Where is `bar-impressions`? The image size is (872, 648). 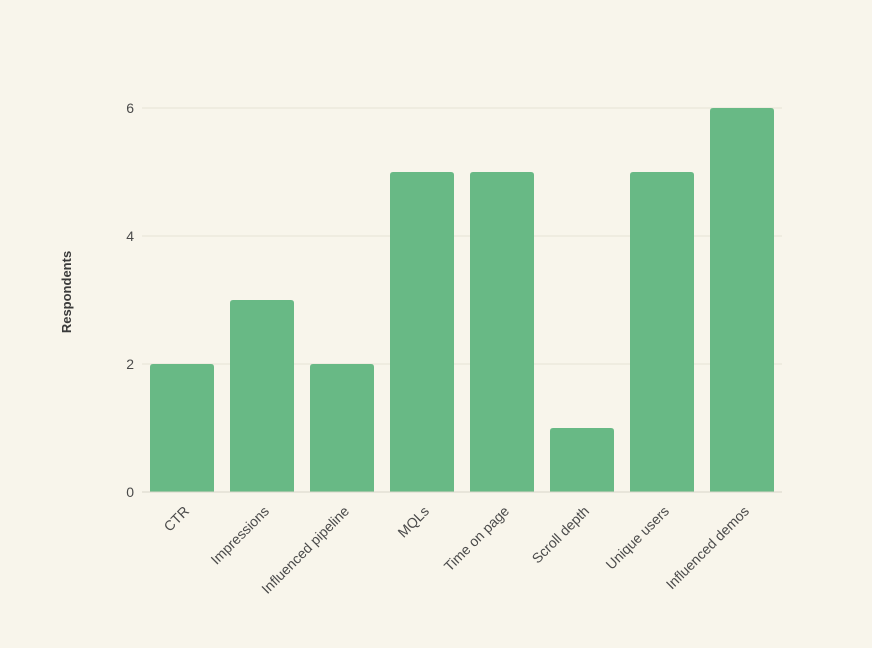 bar-impressions is located at coordinates (262, 396).